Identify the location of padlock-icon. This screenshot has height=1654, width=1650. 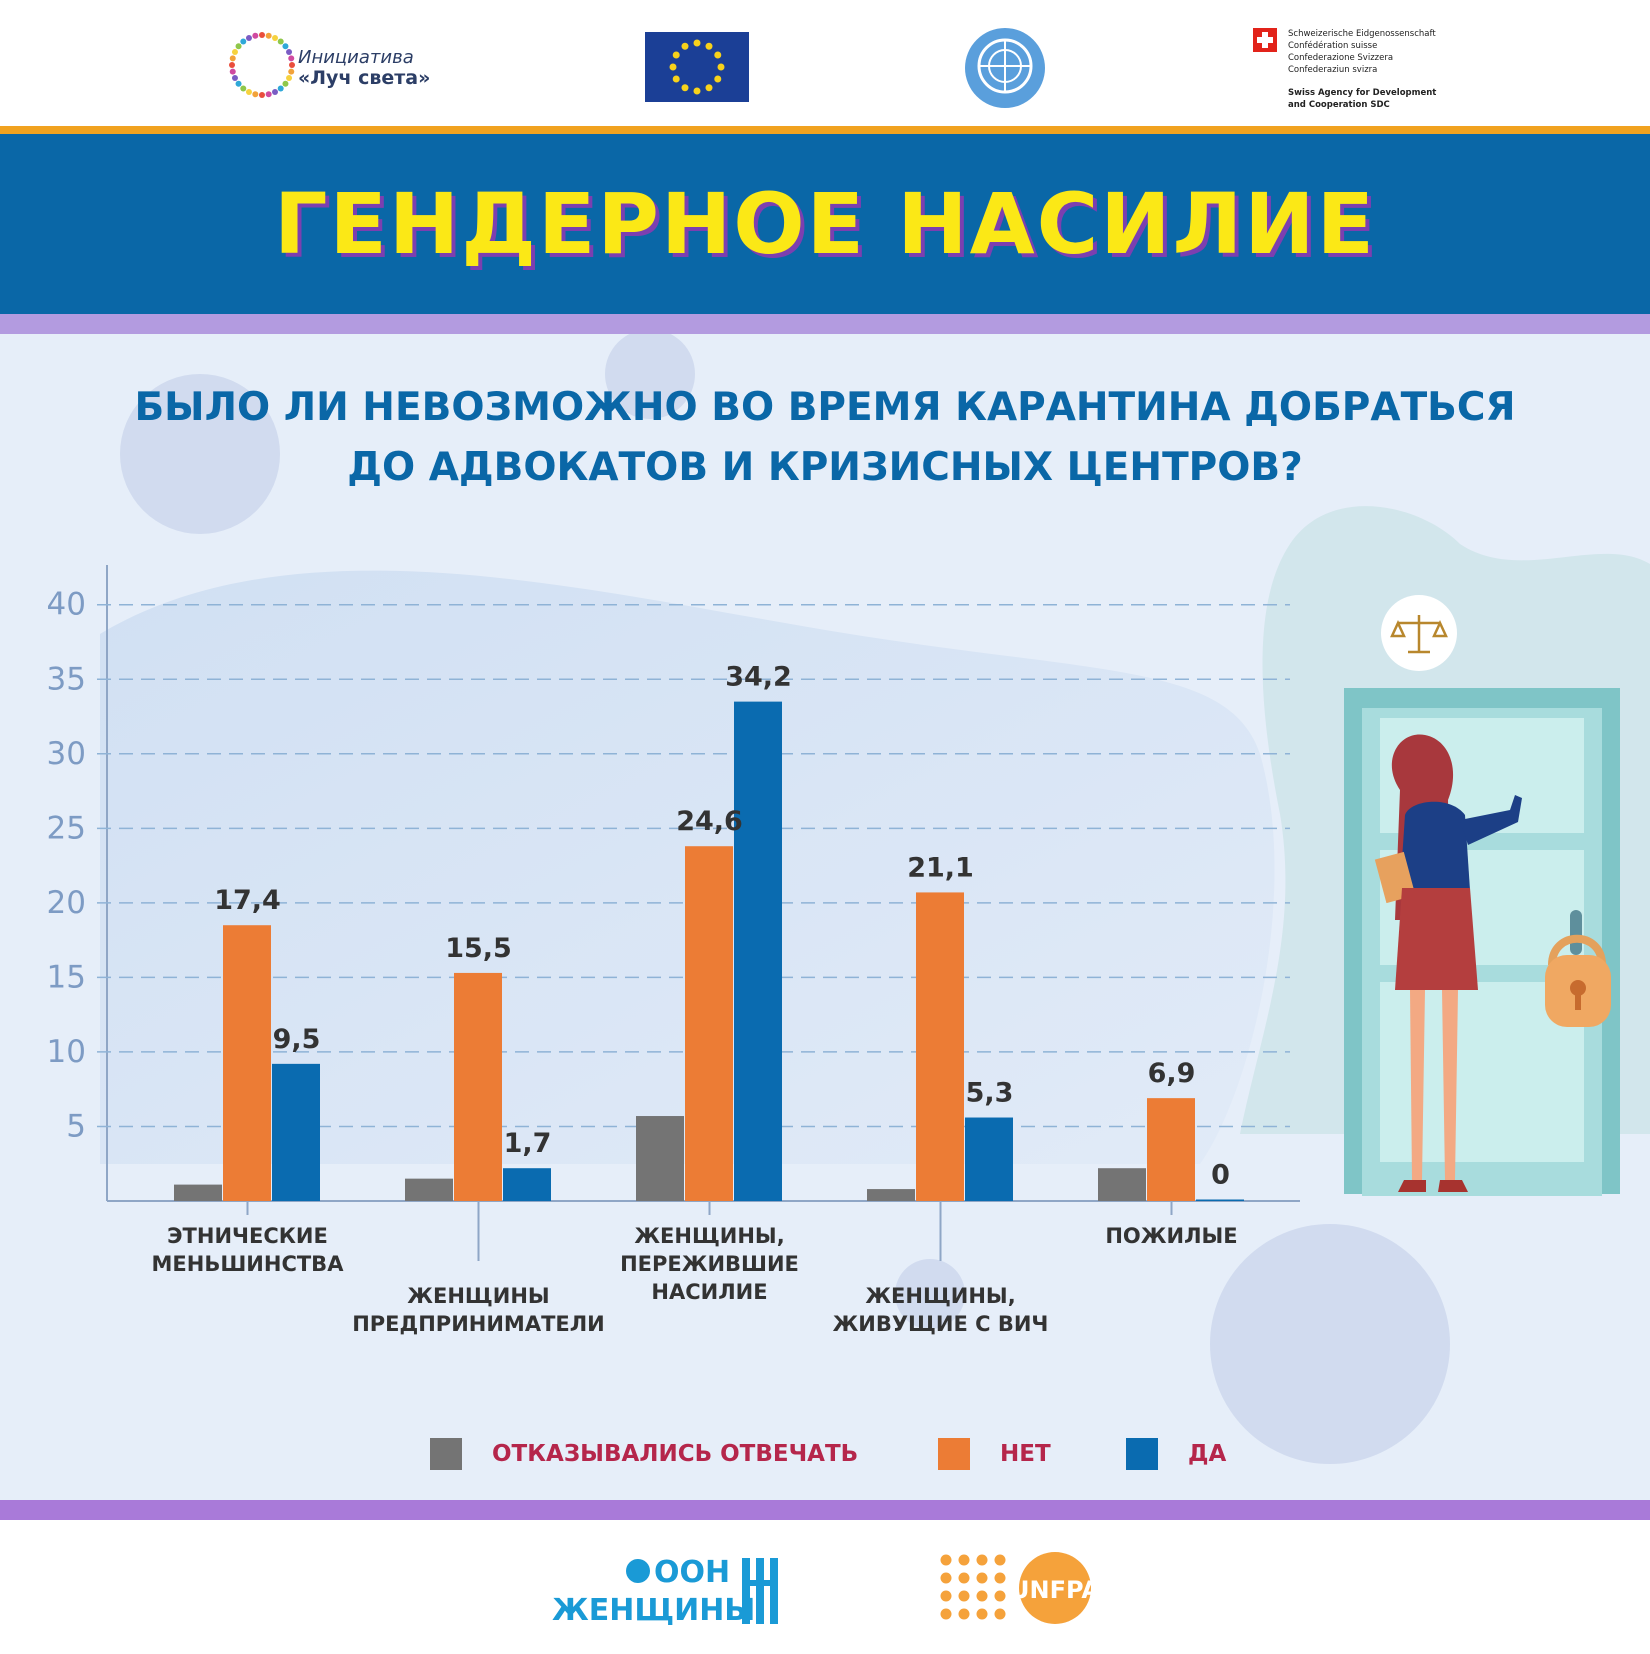
(1578, 968).